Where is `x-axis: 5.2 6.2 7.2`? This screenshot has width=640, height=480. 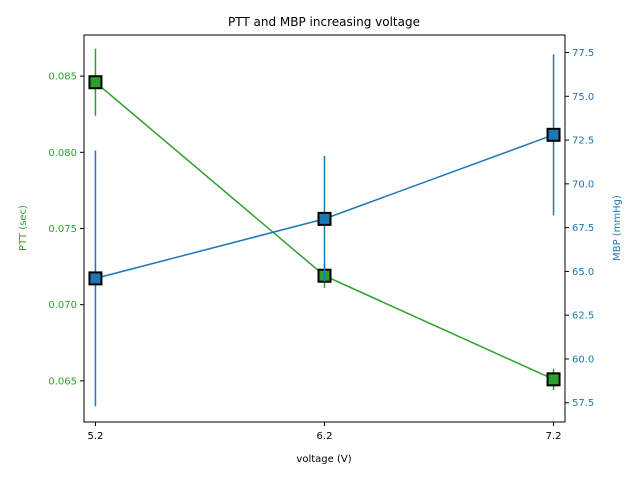 x-axis: 5.2 6.2 7.2 is located at coordinates (324, 432).